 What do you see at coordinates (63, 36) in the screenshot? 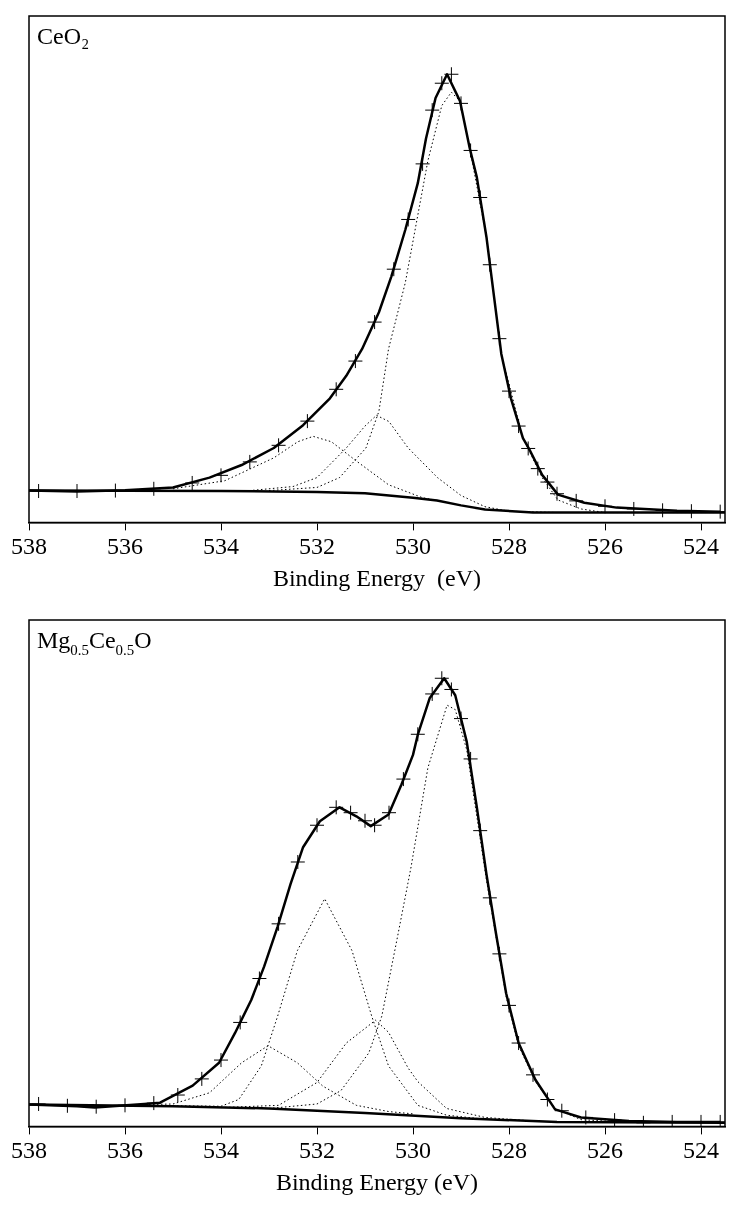
I see `chart-title: CeO₂` at bounding box center [63, 36].